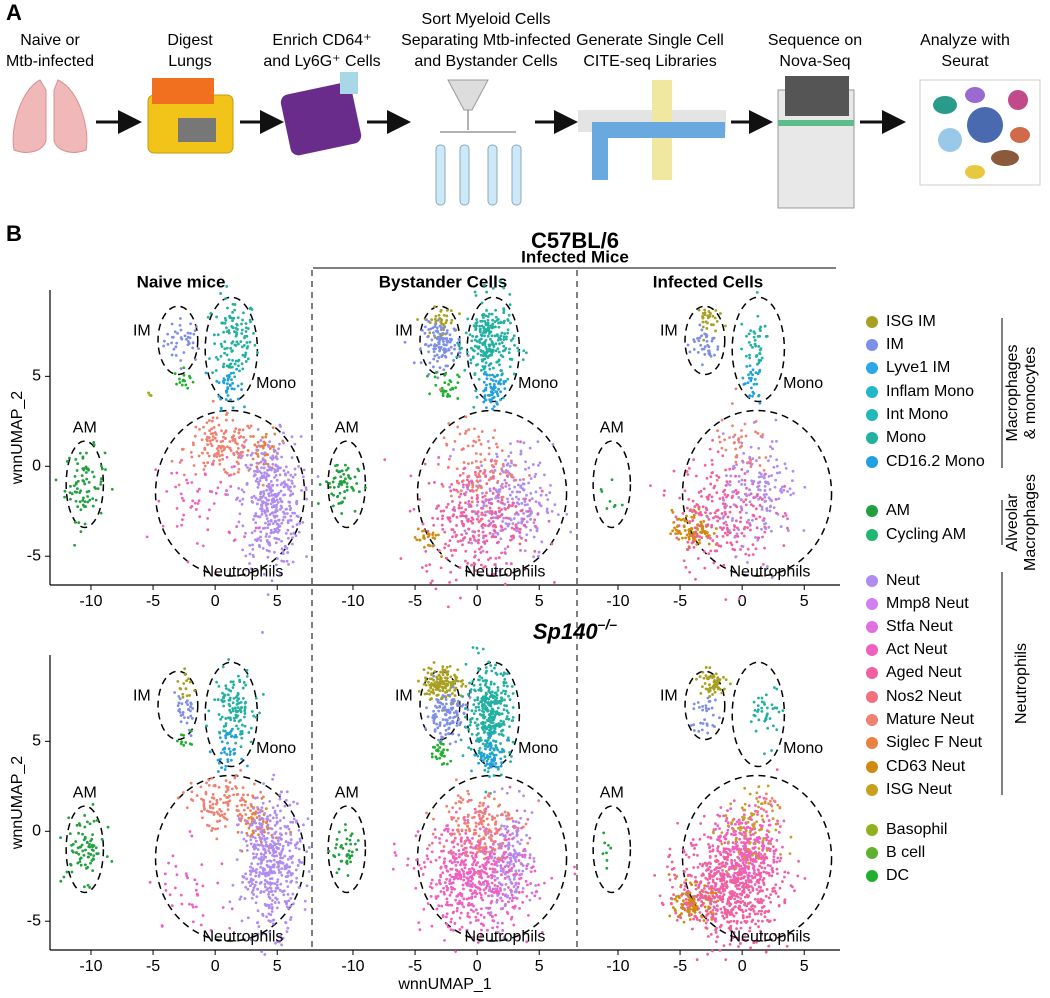 This screenshot has width=1050, height=998. I want to click on region-outline, so click(178, 705).